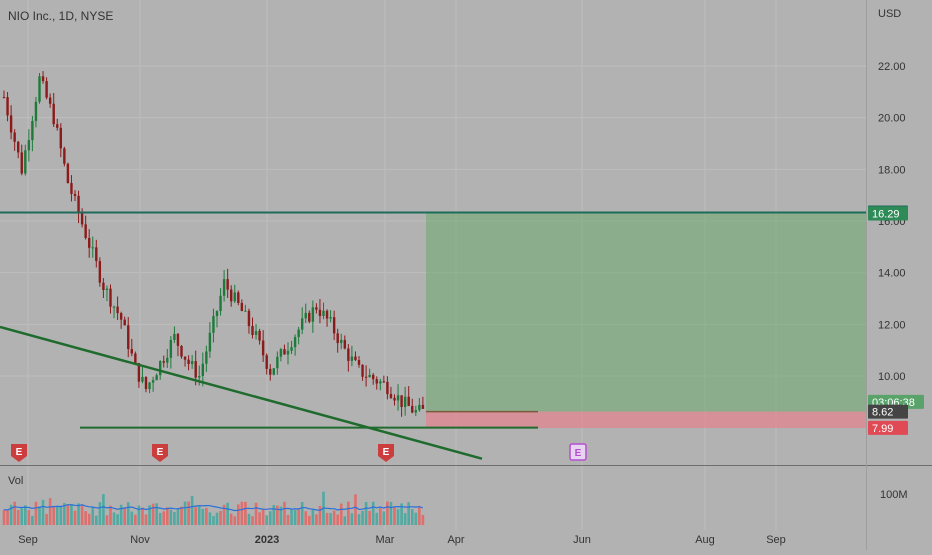  What do you see at coordinates (140, 540) in the screenshot?
I see `x-tick-label: Nov` at bounding box center [140, 540].